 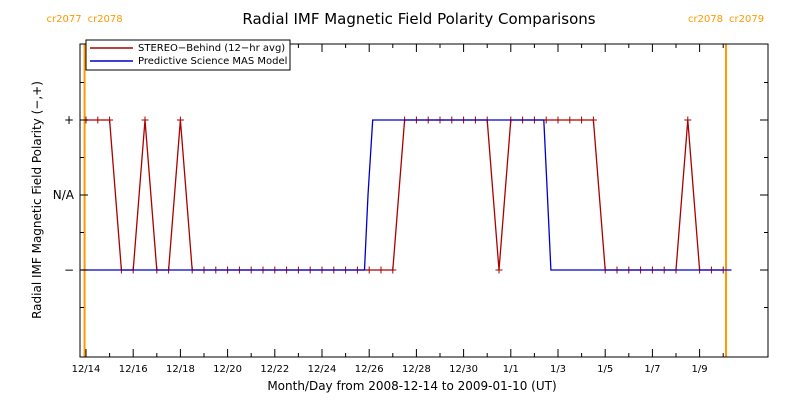 What do you see at coordinates (86, 369) in the screenshot?
I see `x-tick-label: 12/14` at bounding box center [86, 369].